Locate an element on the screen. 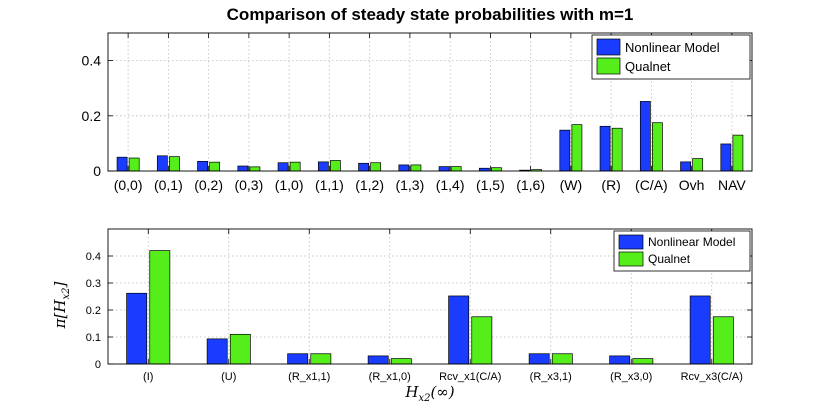 The height and width of the screenshot is (409, 830). y-tick-label: 0.3 is located at coordinates (93, 284).